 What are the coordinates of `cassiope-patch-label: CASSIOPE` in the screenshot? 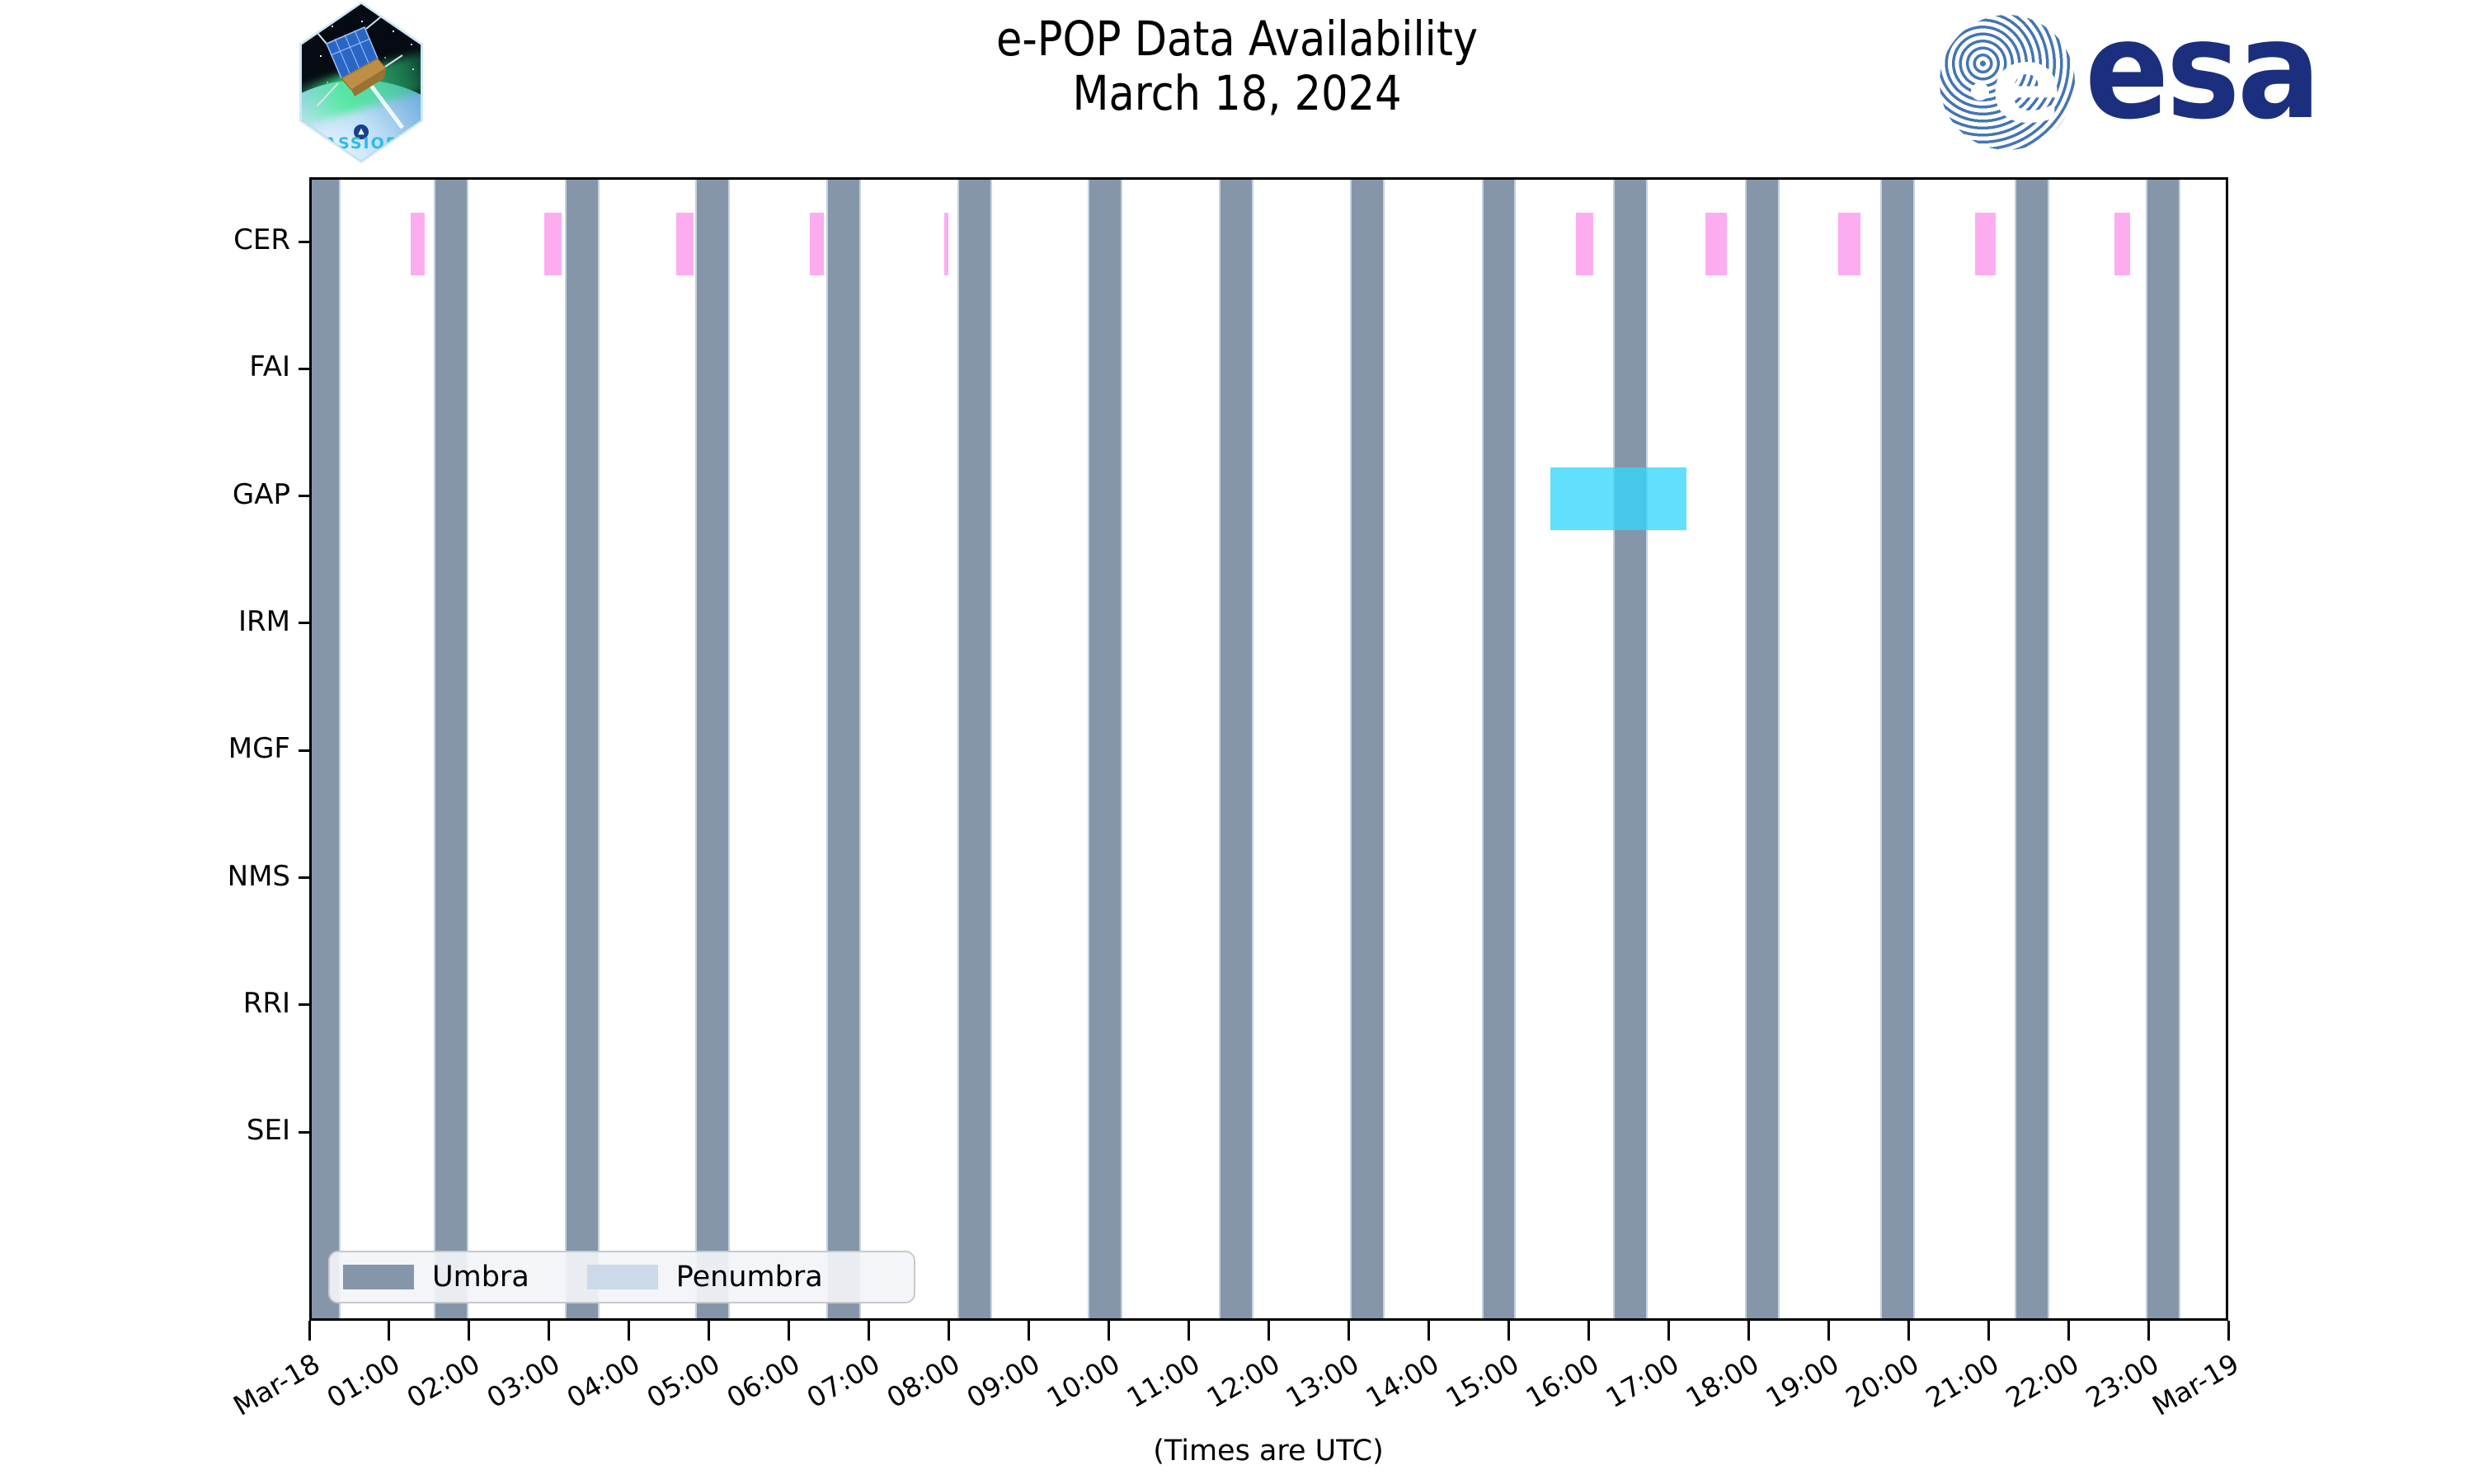 It's located at (361, 143).